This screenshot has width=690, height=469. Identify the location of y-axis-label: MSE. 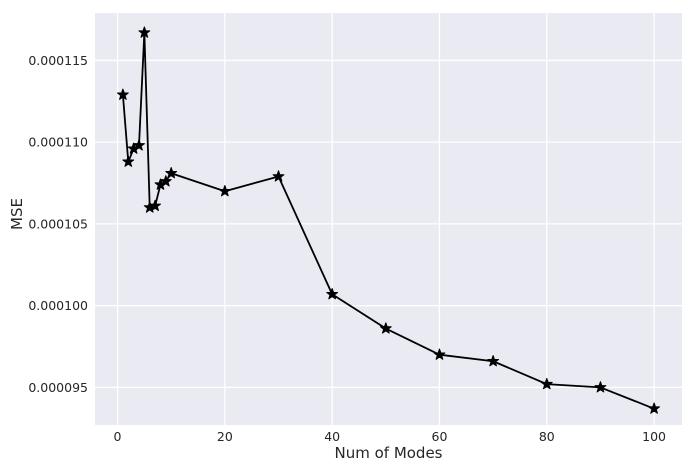
(17, 214).